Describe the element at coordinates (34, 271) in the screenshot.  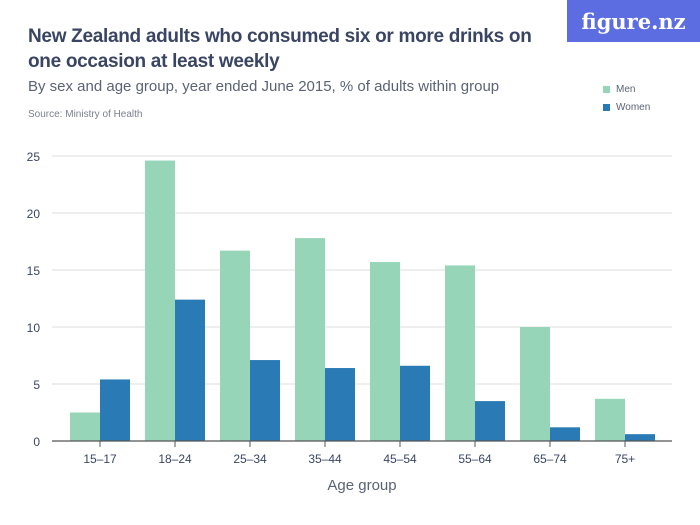
I see `y-tick-label: 15` at that location.